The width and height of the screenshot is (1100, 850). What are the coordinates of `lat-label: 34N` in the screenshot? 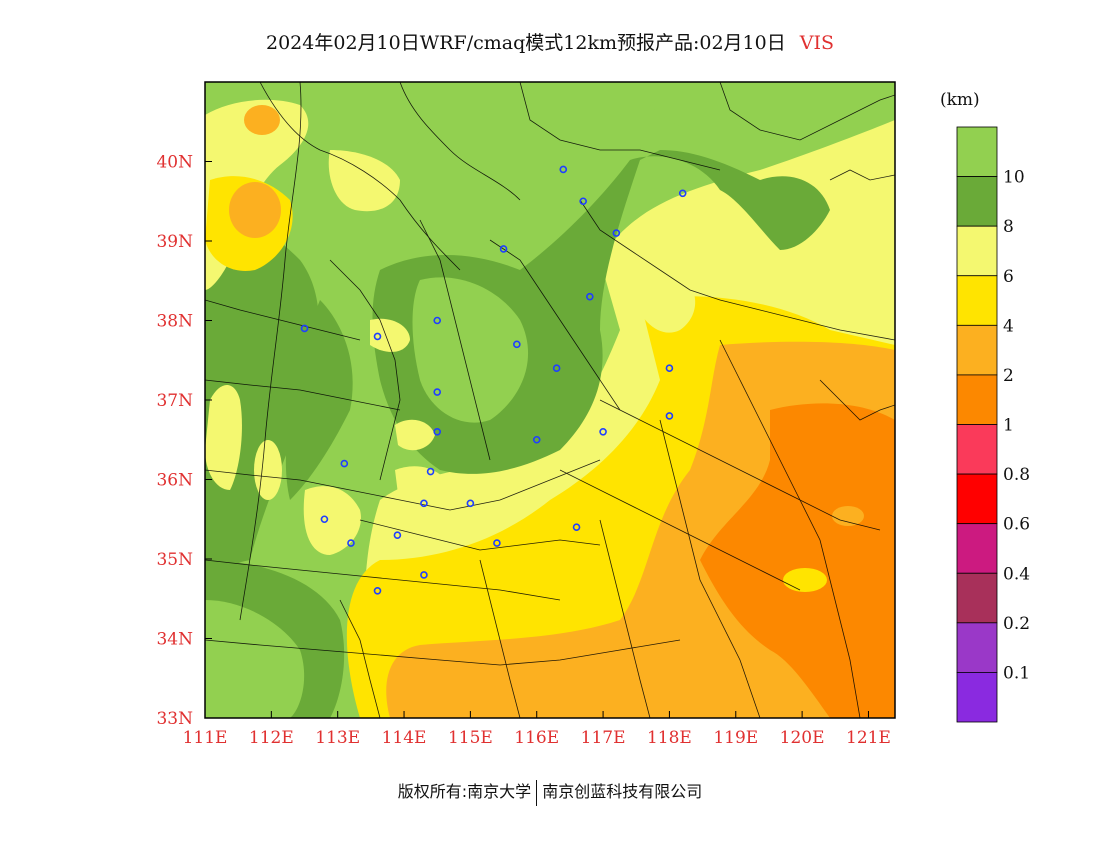 It's located at (174, 640).